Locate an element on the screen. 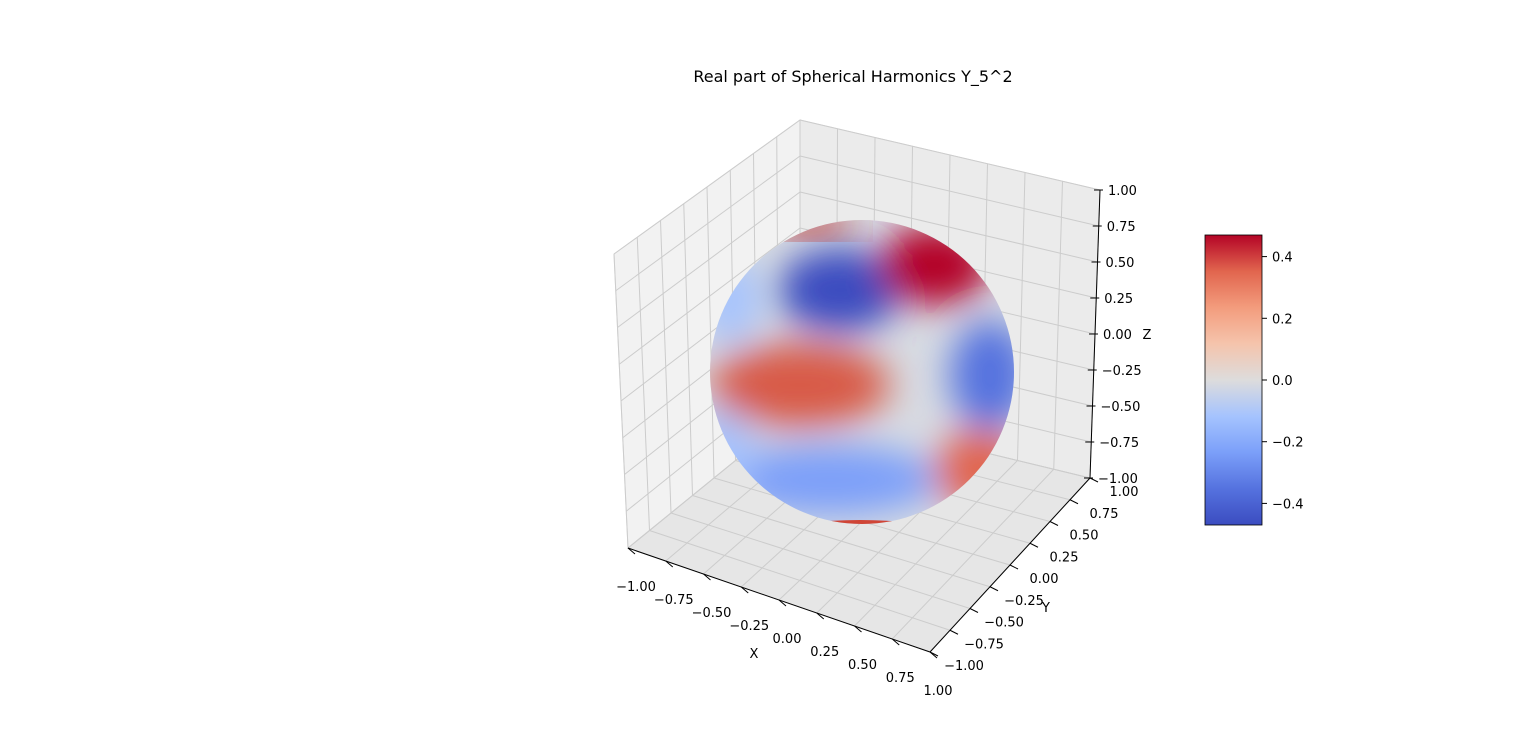 This screenshot has height=754, width=1536. x-tick-label: 0.25 is located at coordinates (824, 652).